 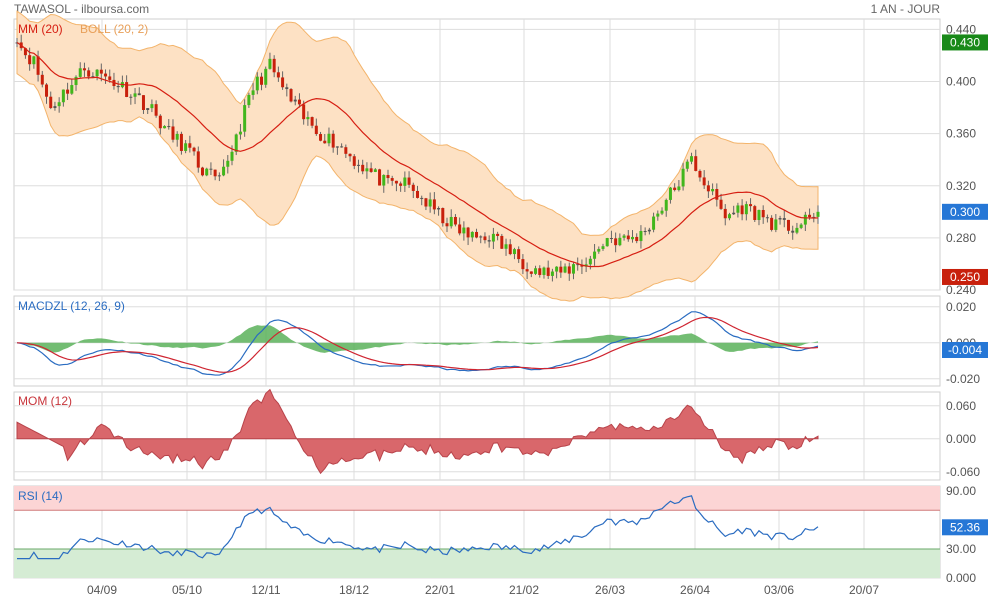 I want to click on price-tag-last, so click(x=965, y=211).